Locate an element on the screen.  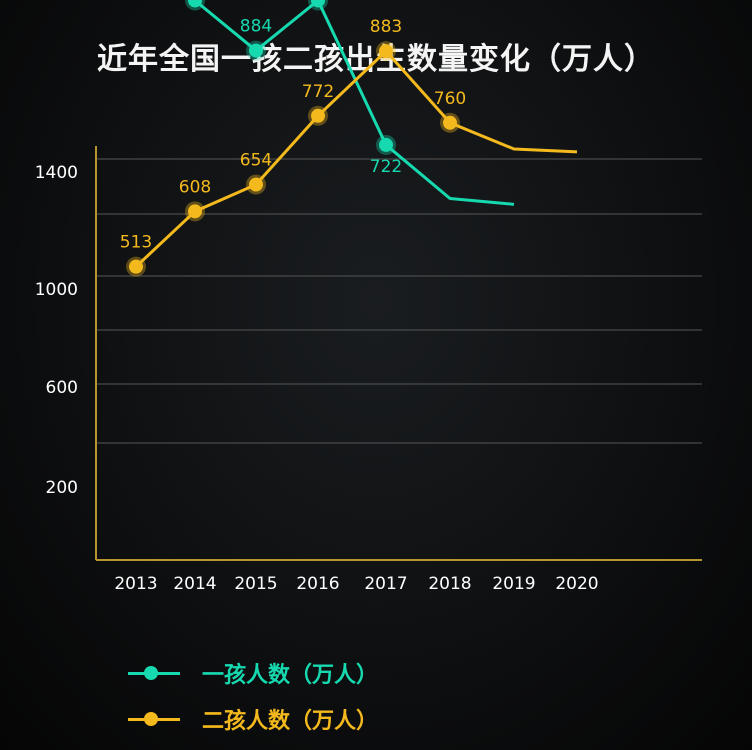
y-tick-label-1400: 1400 is located at coordinates (56, 173).